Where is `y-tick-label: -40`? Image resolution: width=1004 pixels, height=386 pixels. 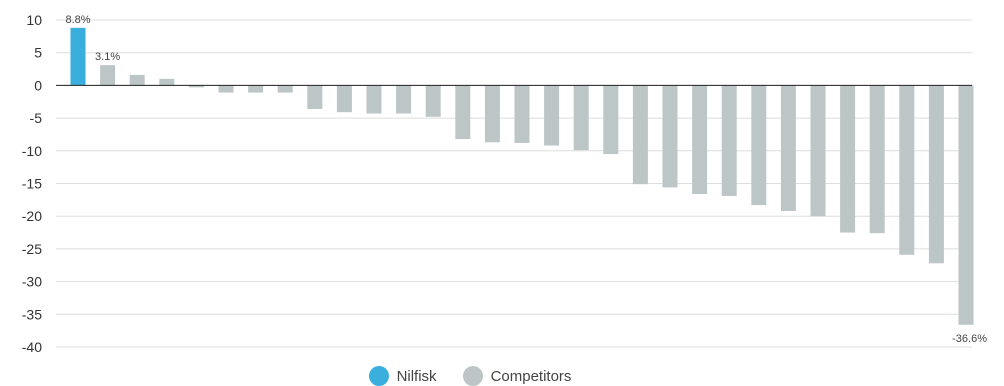
y-tick-label: -40 is located at coordinates (32, 347).